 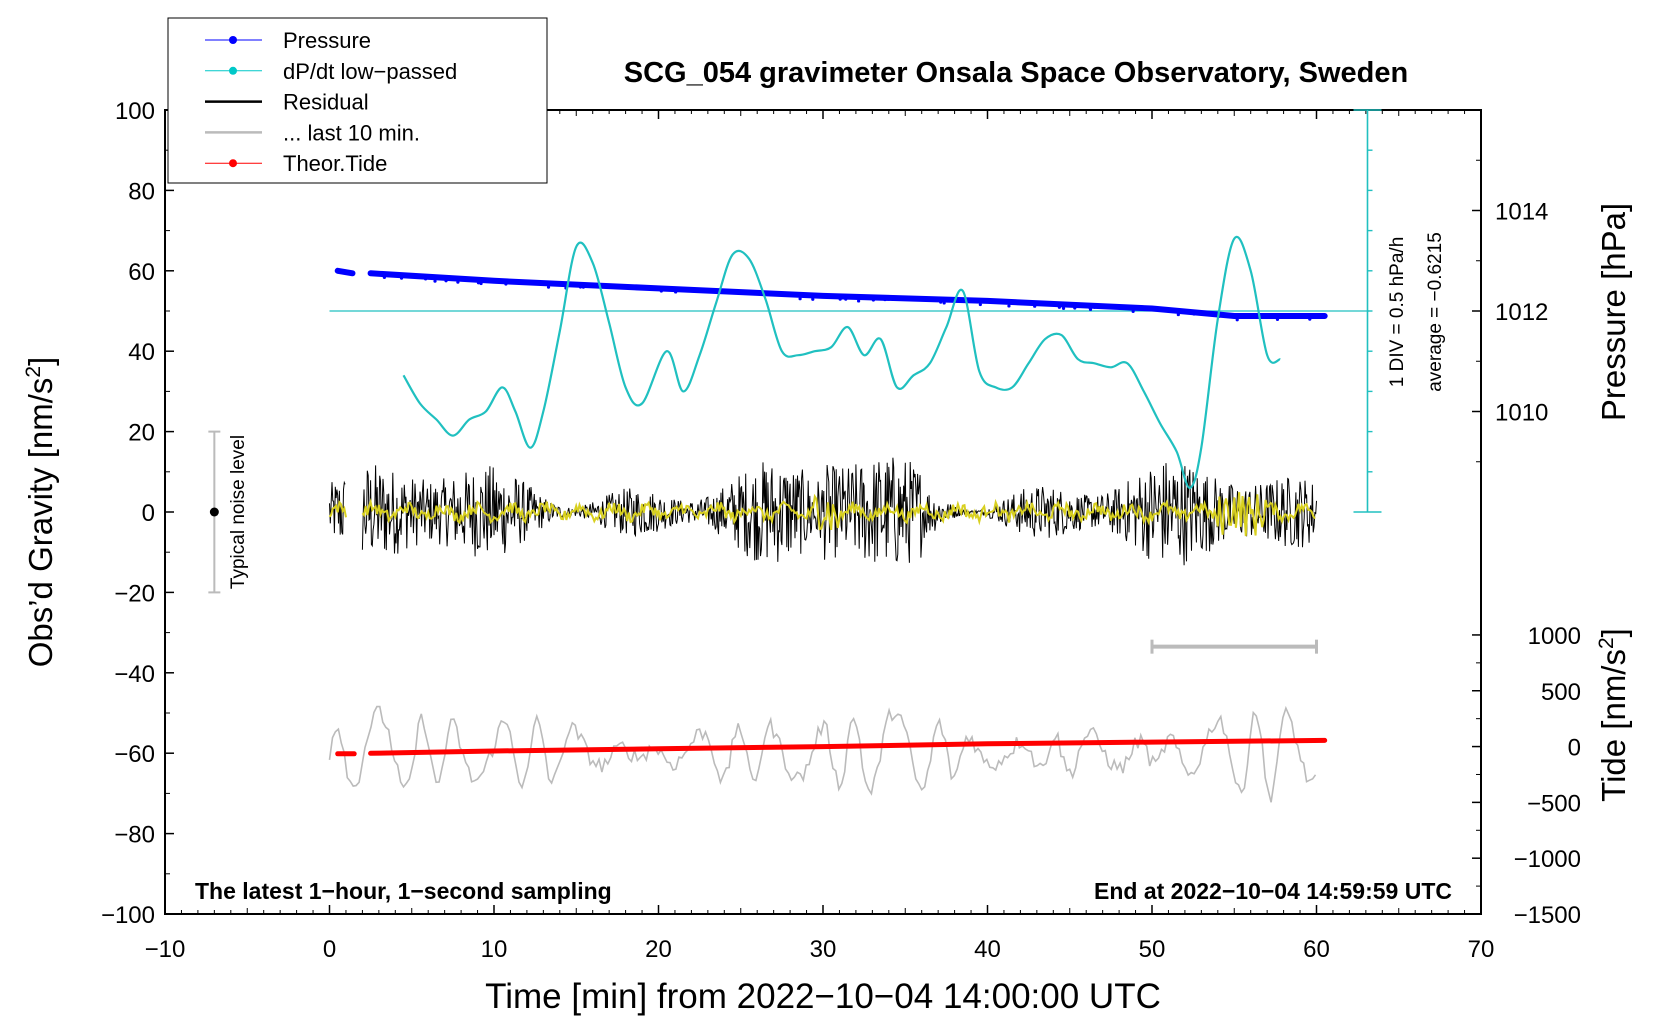 I want to click on y-tick-label: 20, so click(x=141, y=433).